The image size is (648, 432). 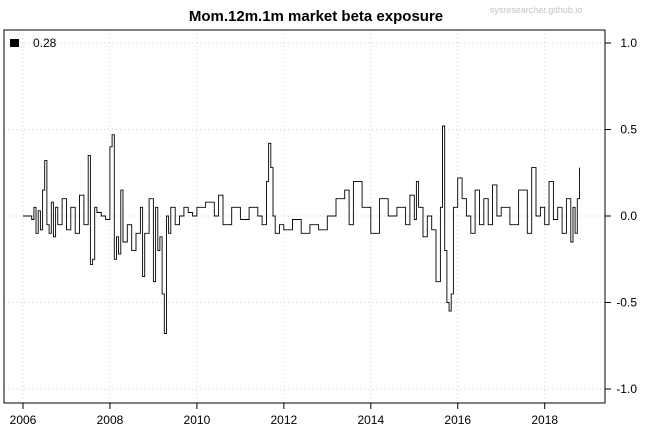 I want to click on y-tick-label: 1.0, so click(x=628, y=43).